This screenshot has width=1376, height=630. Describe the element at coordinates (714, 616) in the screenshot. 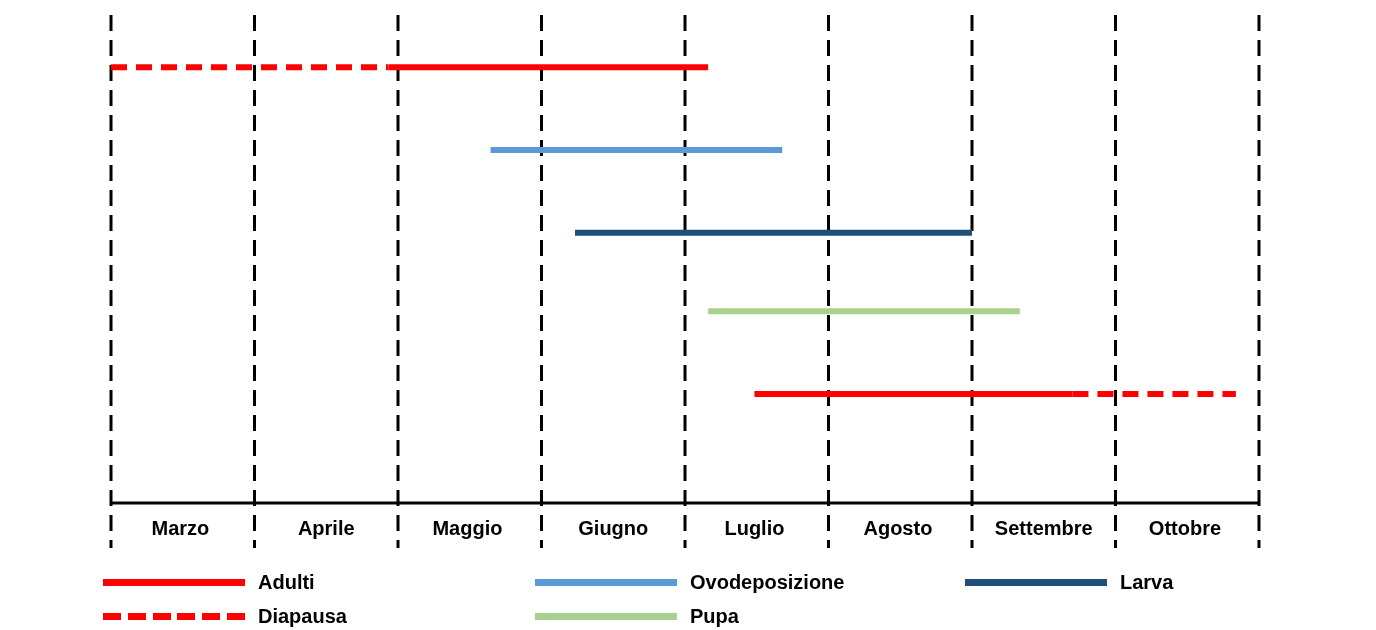

I see `legend-label: Pupa` at that location.